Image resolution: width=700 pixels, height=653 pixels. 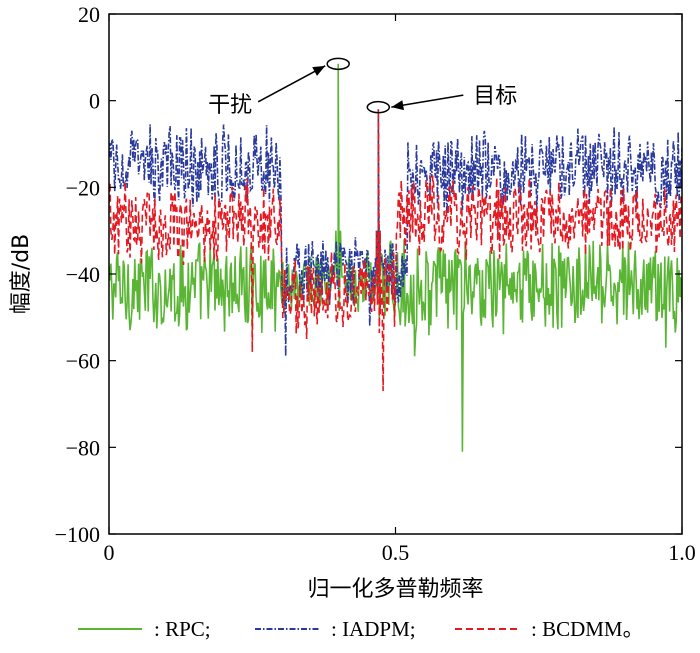 I want to click on legend-label-bcdmm: : BCDMM。, so click(x=587, y=629).